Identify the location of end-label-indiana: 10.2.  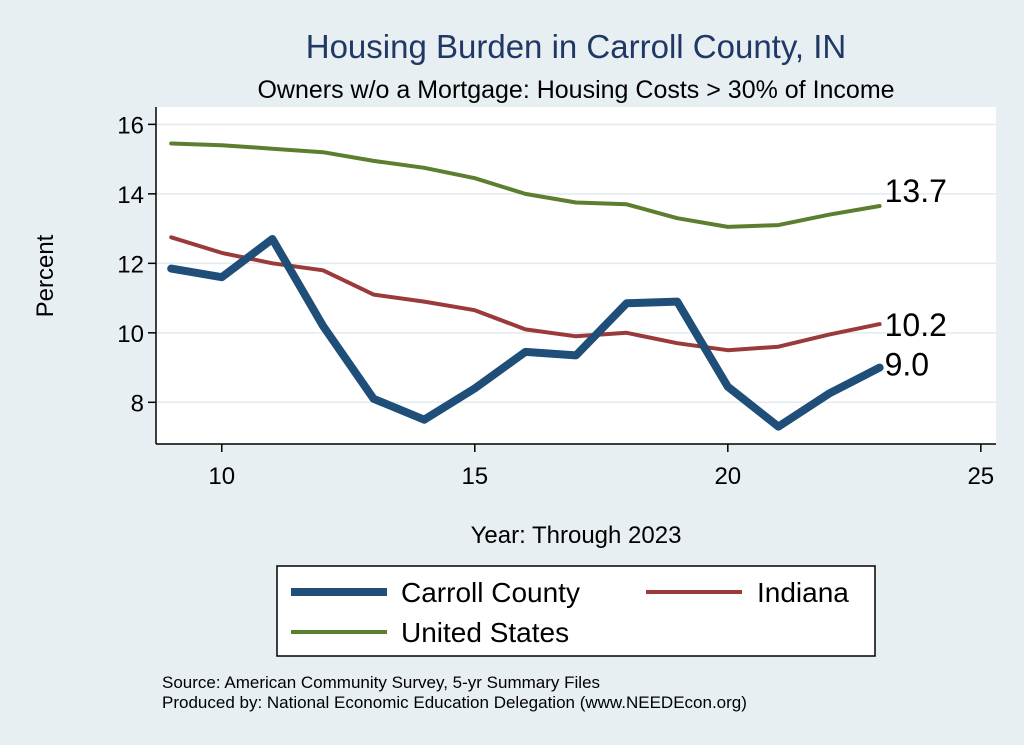
(916, 325).